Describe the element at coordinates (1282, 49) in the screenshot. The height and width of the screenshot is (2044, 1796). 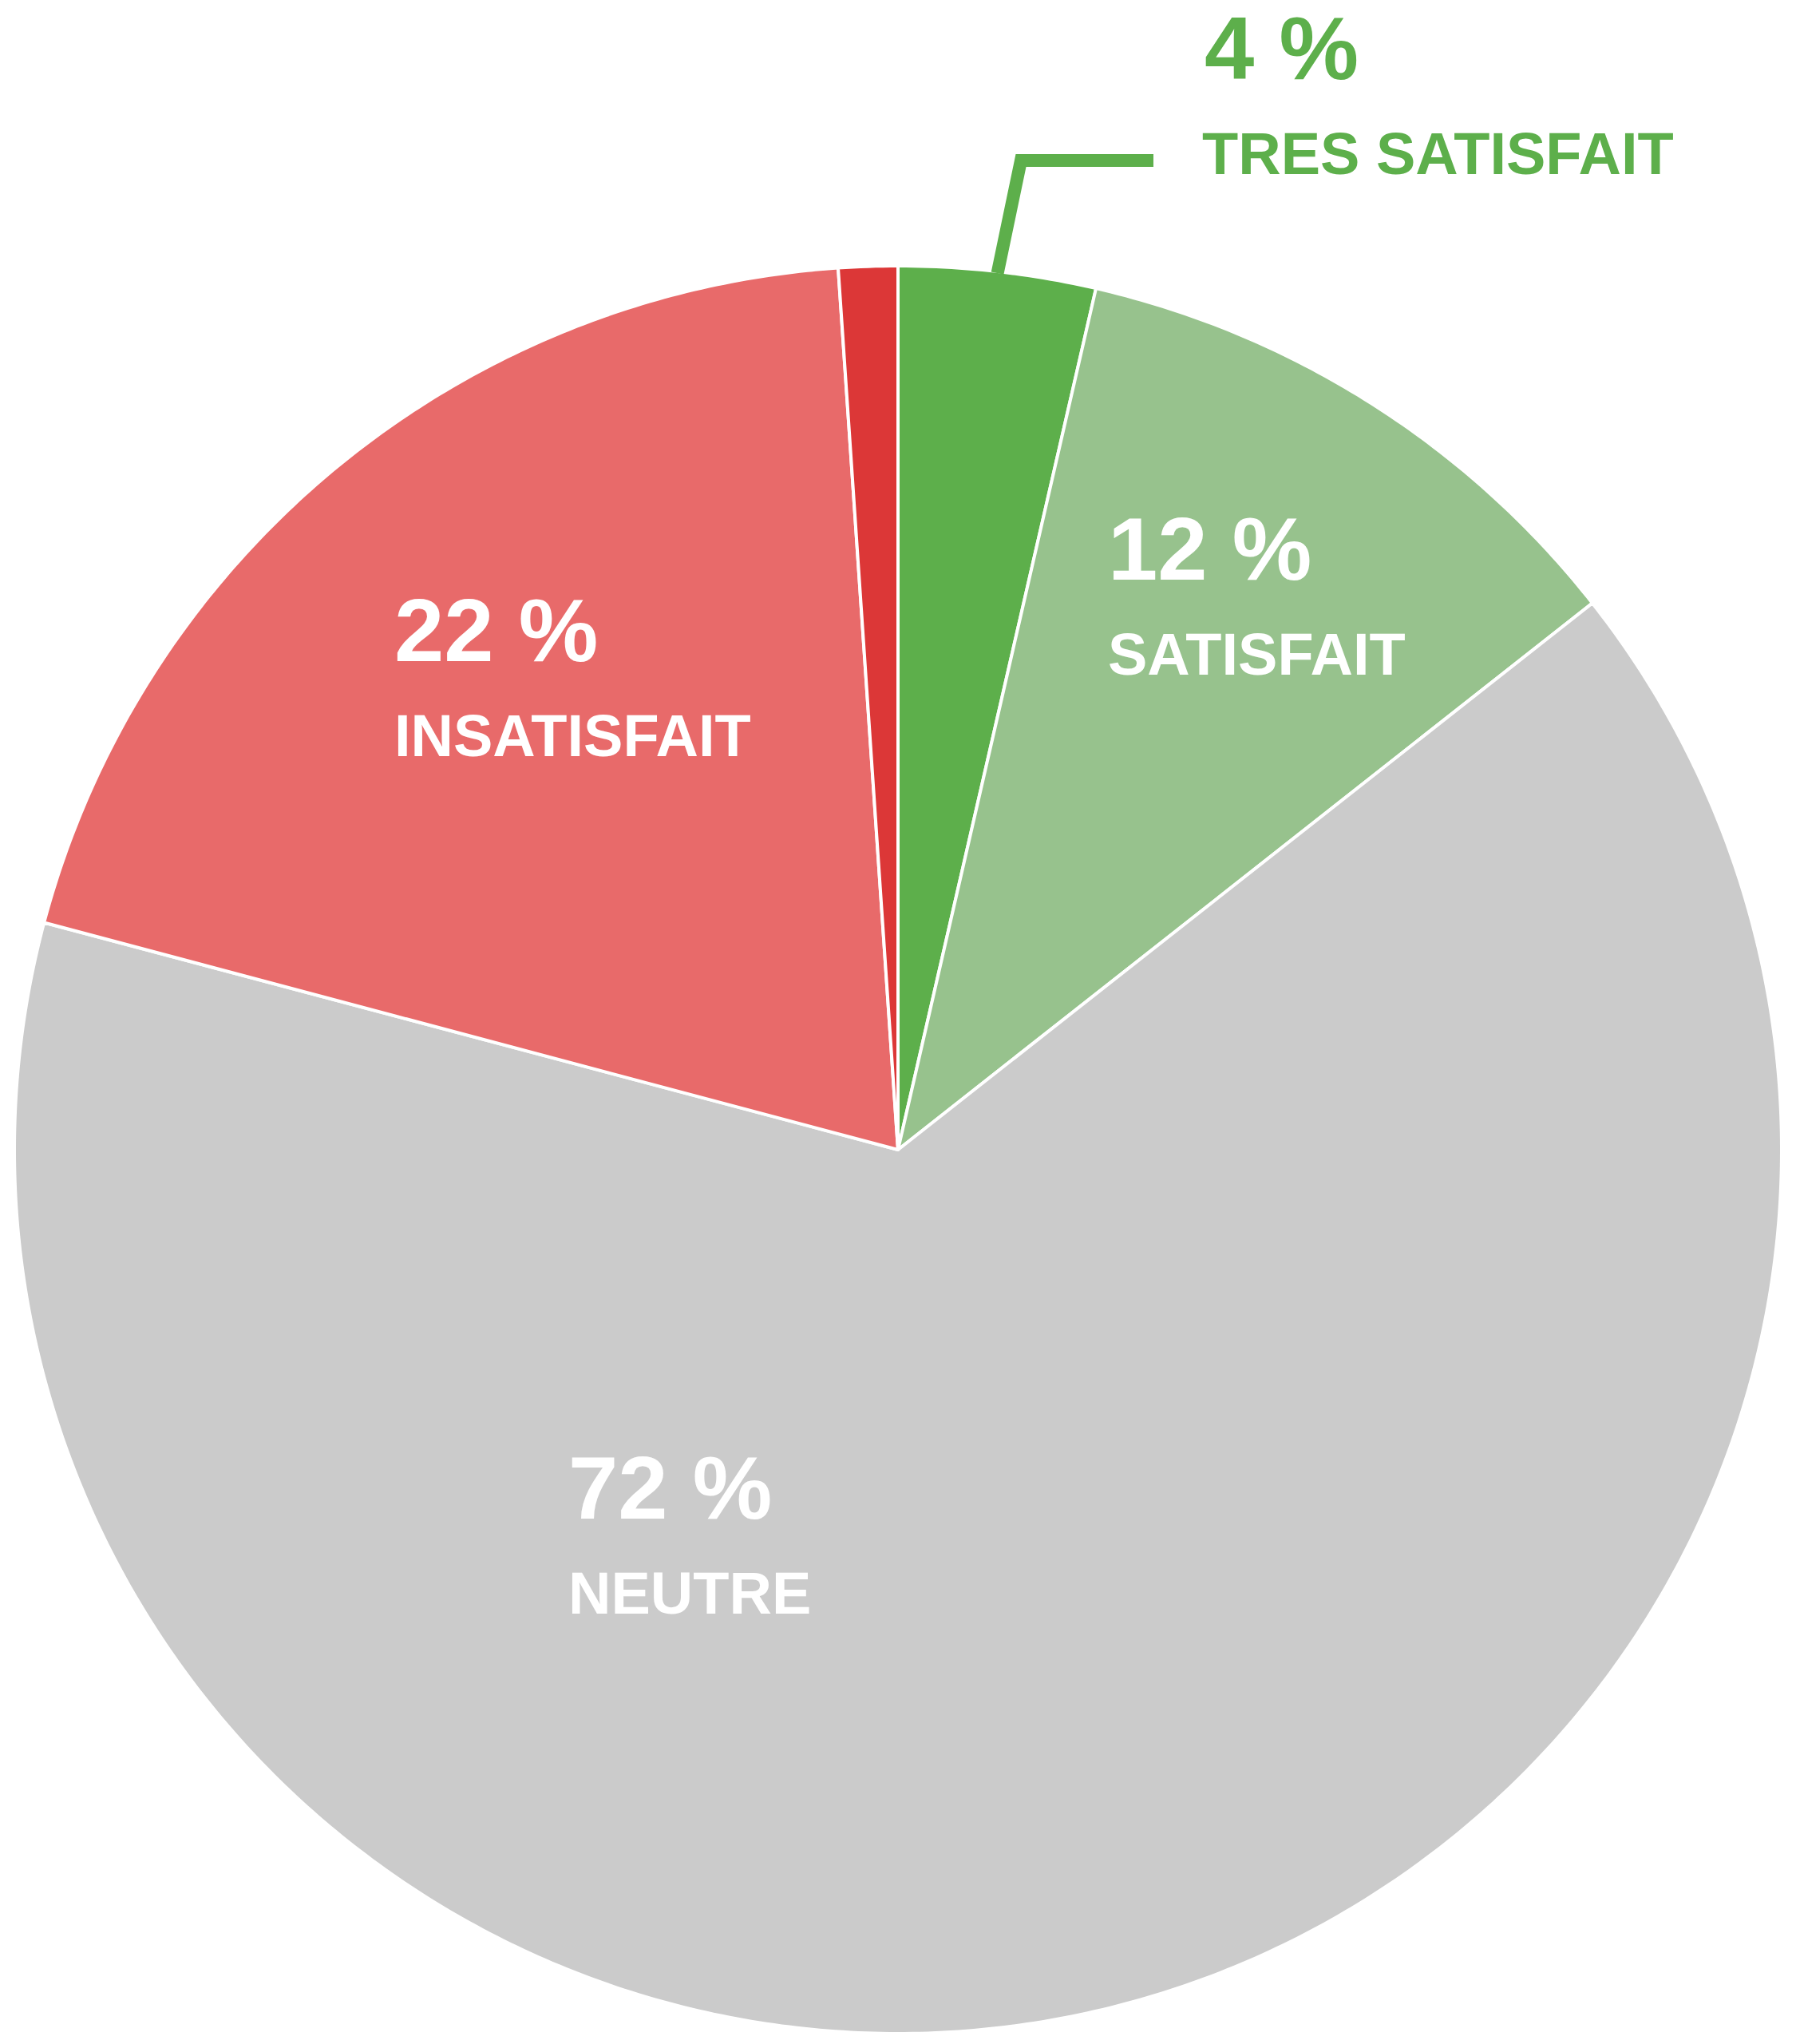
I see `data-label: 4 %` at that location.